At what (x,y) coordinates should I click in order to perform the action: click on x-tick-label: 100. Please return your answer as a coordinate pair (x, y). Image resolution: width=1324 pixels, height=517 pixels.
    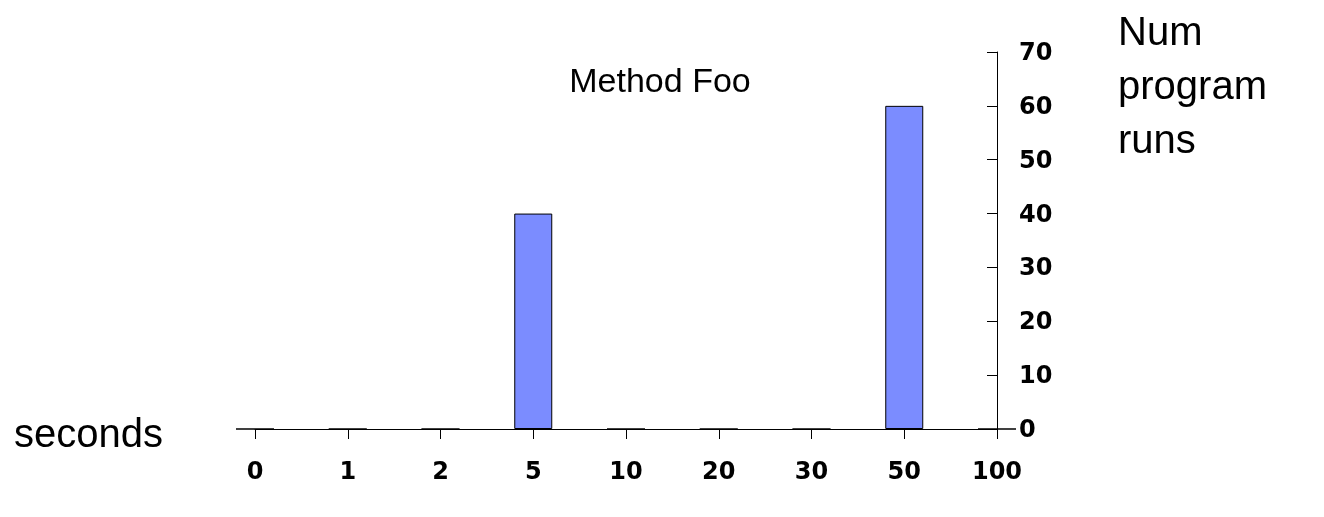
    Looking at the image, I should click on (997, 471).